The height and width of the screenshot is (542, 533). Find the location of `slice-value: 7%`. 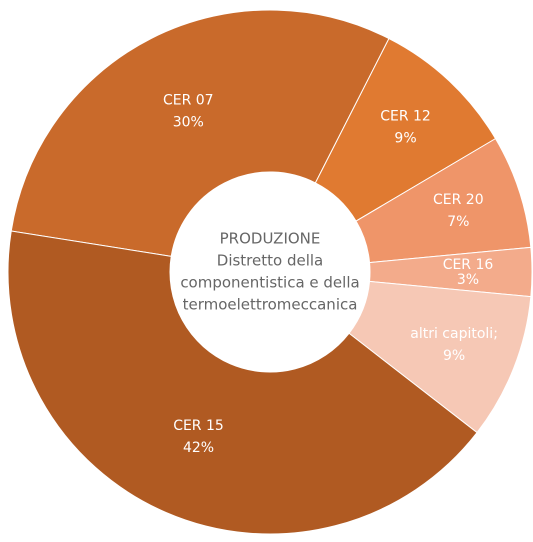

slice-value: 7% is located at coordinates (458, 222).